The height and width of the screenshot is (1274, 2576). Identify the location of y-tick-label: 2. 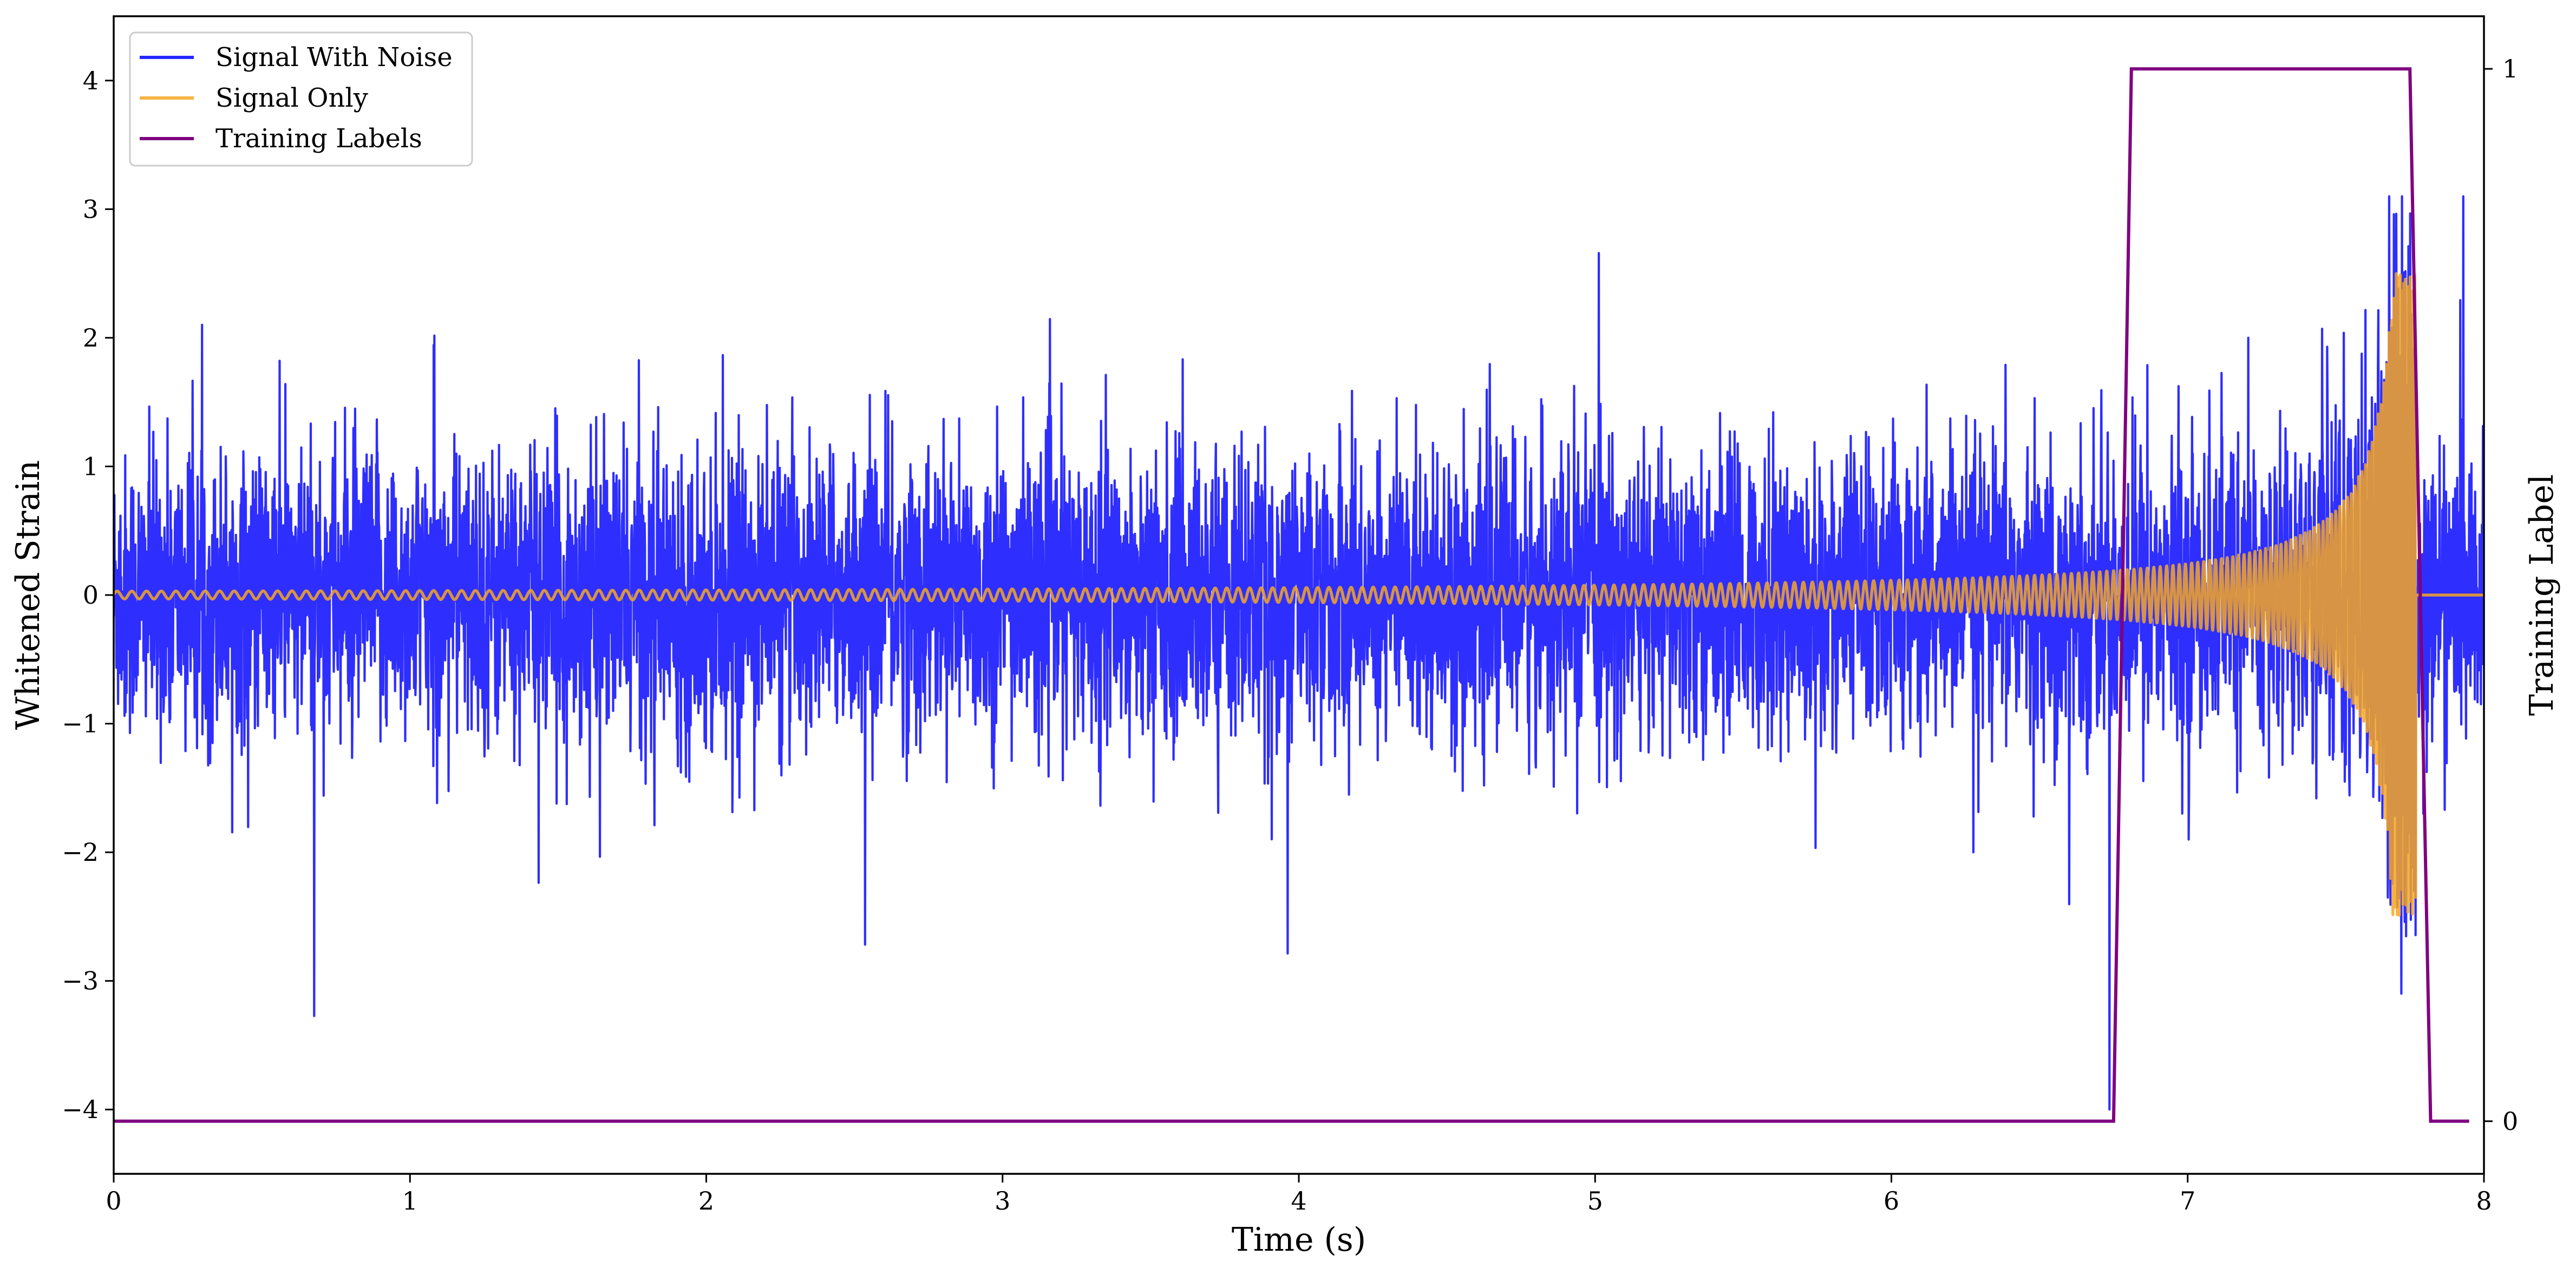
(91, 337).